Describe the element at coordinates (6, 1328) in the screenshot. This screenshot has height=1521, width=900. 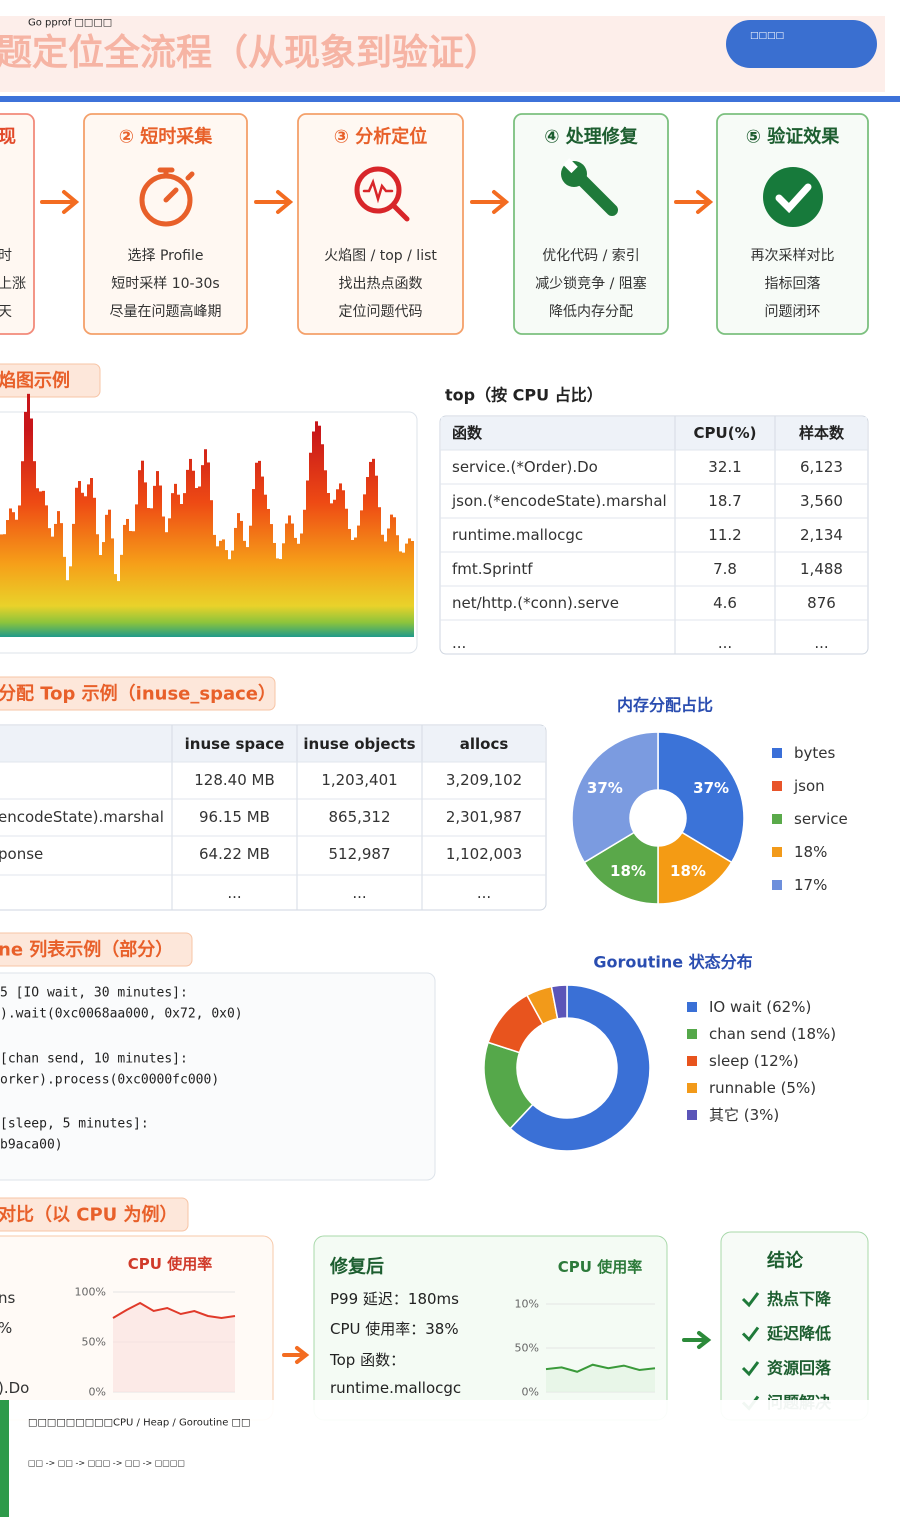
I see `card-line: %` at that location.